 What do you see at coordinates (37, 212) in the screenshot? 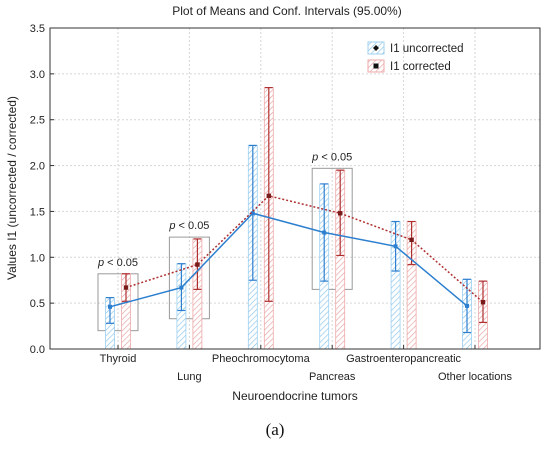
I see `y-tick-label: 1.5` at bounding box center [37, 212].